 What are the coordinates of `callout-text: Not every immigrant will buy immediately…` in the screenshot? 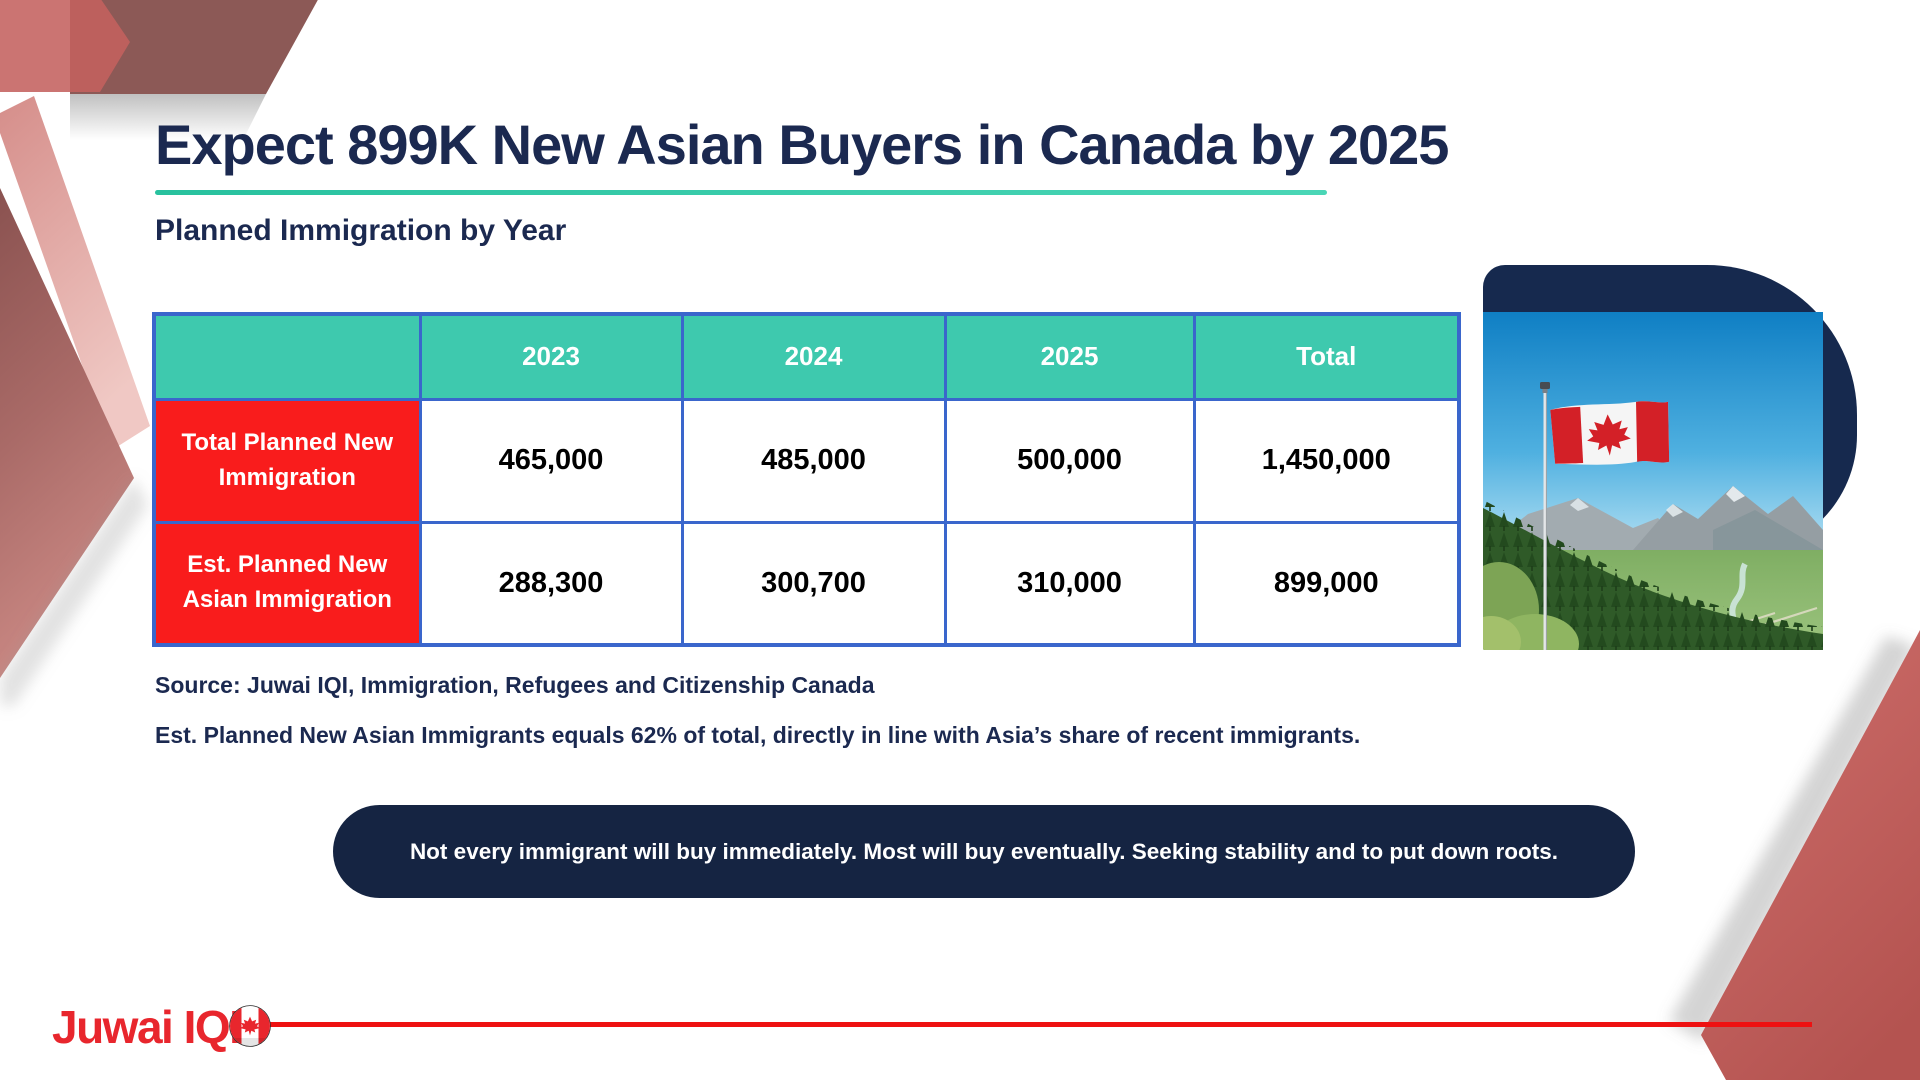 It's located at (984, 851).